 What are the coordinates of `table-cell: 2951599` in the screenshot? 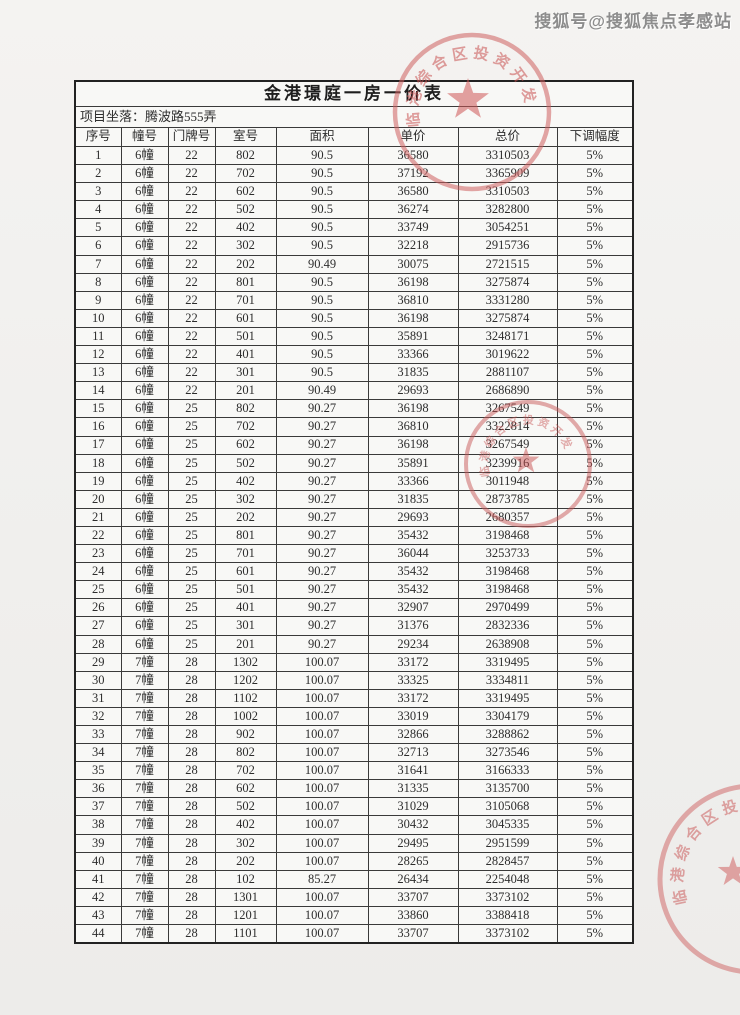 It's located at (507, 843).